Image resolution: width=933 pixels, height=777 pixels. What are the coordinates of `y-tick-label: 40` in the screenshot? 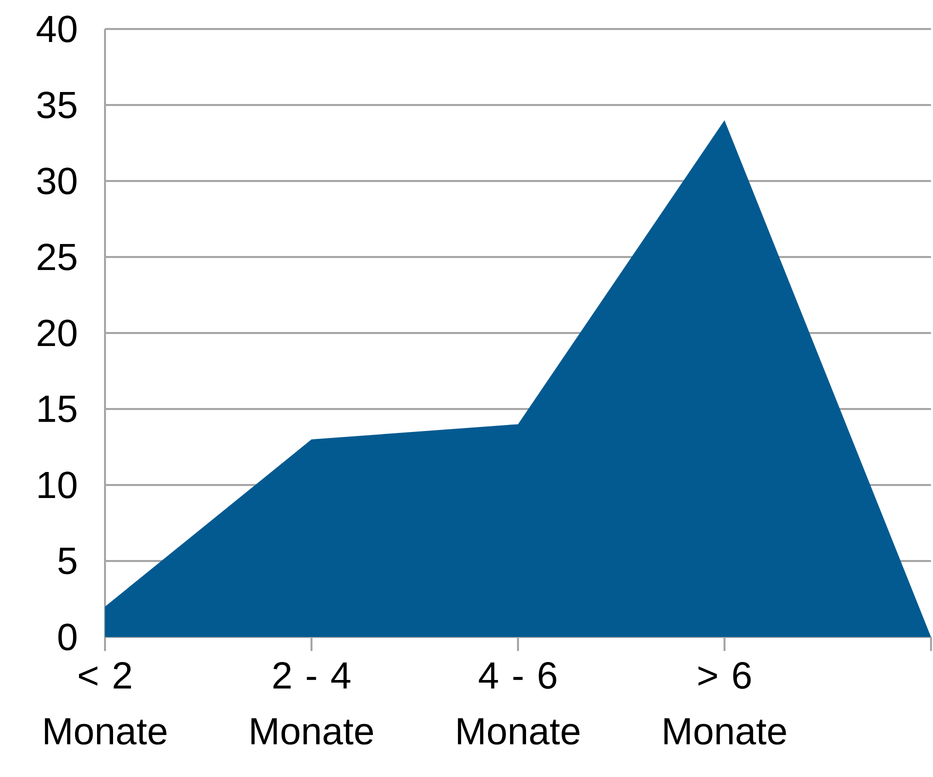 It's located at (56, 29).